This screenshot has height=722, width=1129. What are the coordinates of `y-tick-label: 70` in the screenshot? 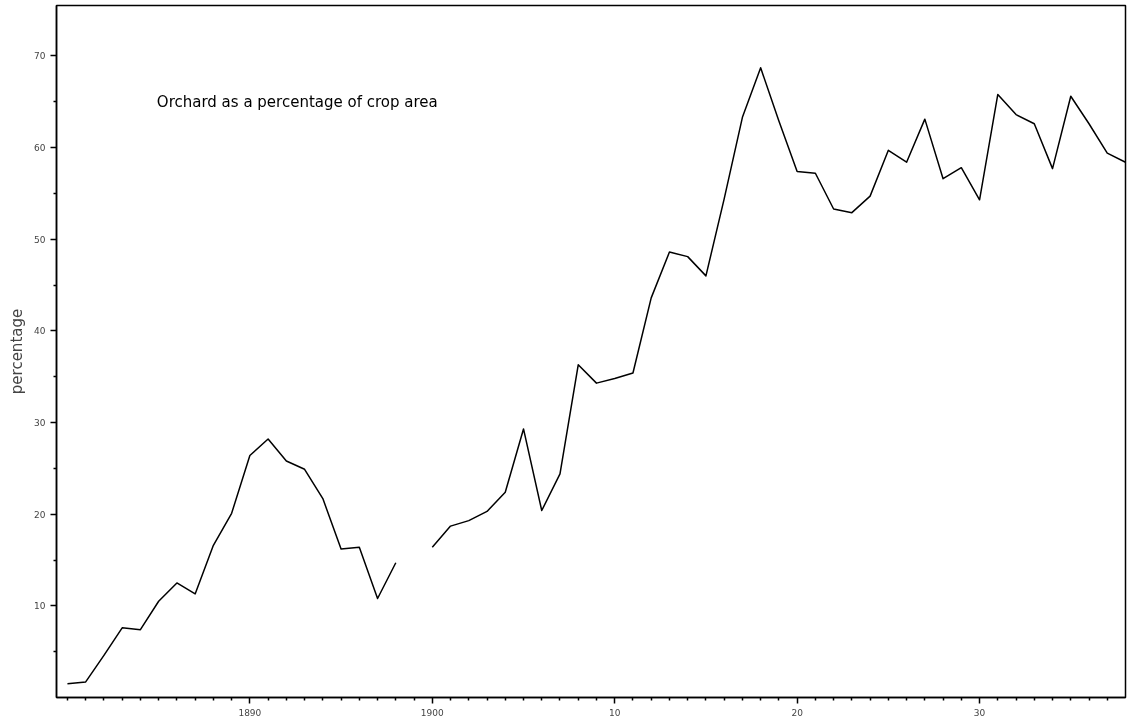 It's located at (40, 56).